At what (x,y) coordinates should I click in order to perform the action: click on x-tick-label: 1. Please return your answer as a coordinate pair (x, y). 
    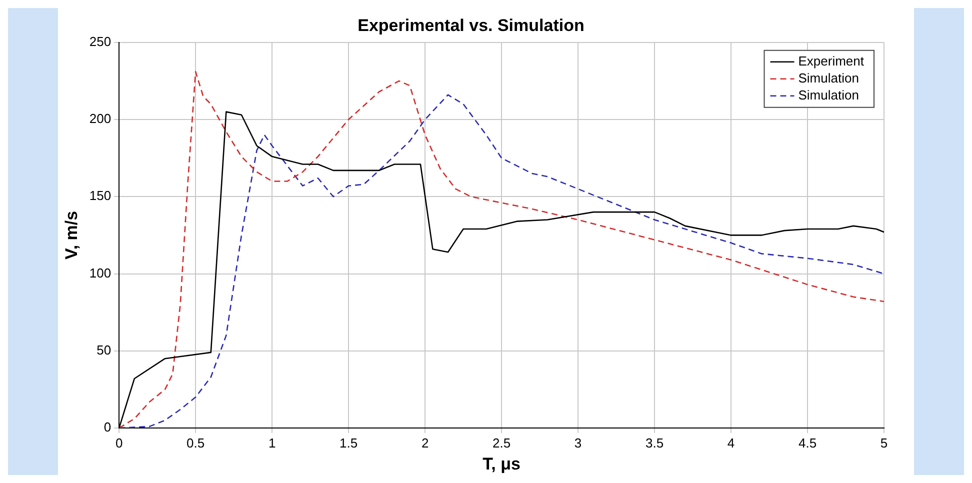
    Looking at the image, I should click on (272, 442).